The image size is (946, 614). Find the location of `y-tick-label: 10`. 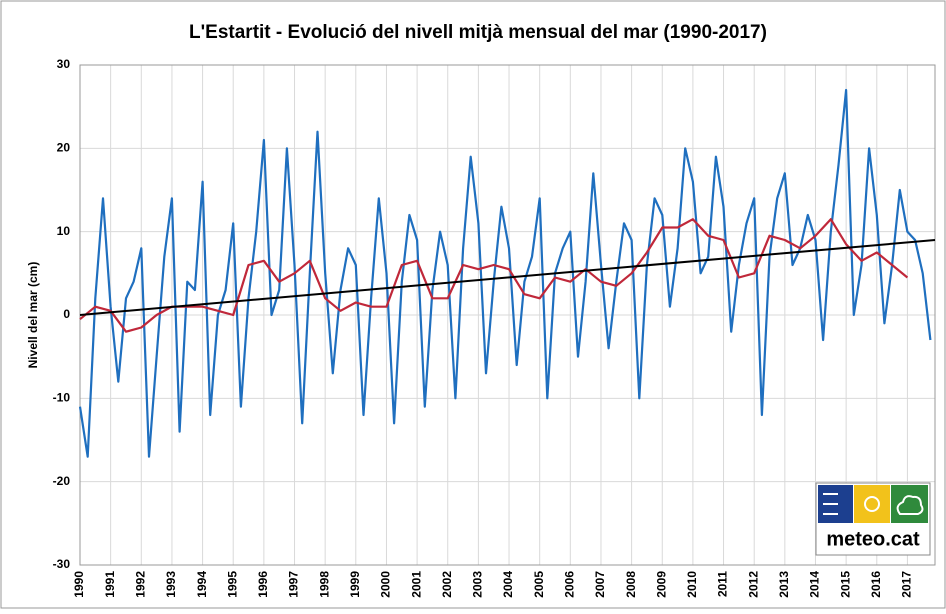

y-tick-label: 10 is located at coordinates (64, 231).